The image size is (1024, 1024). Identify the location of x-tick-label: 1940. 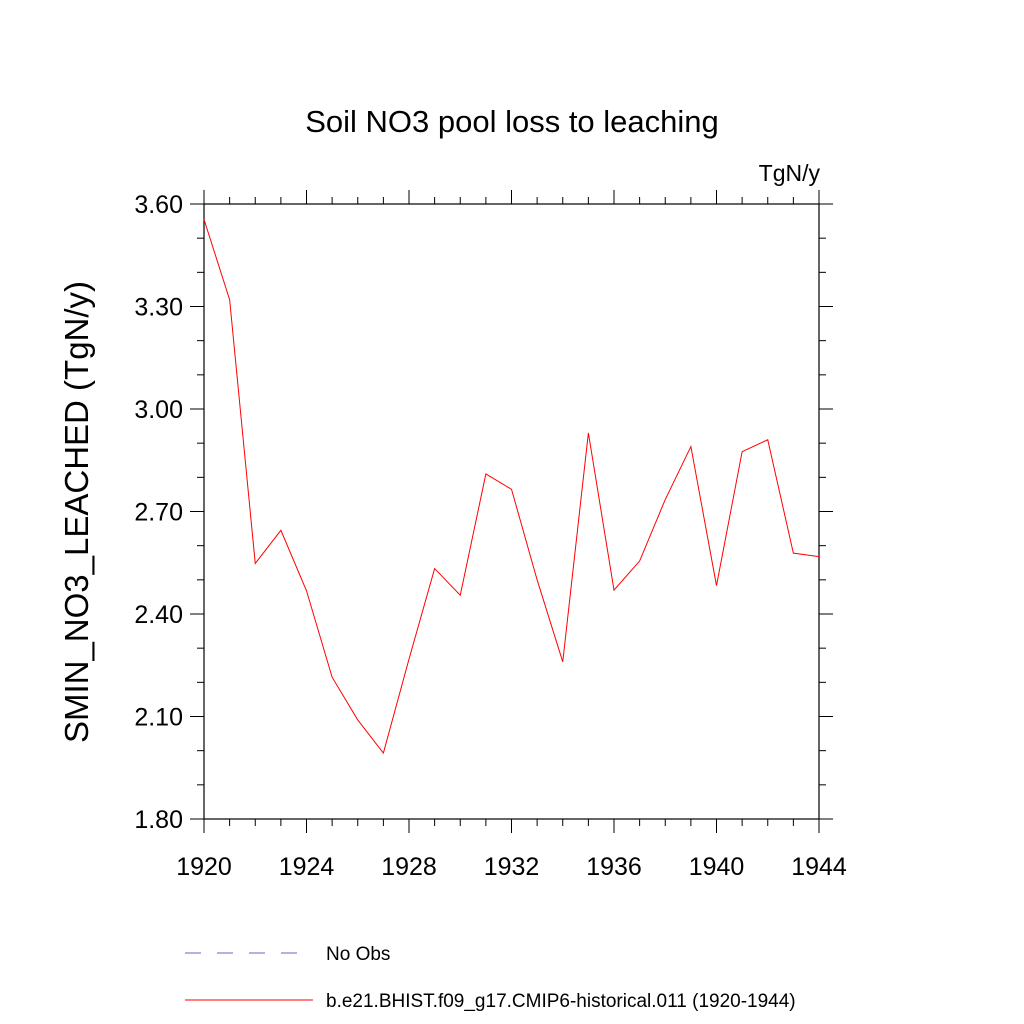
(717, 867).